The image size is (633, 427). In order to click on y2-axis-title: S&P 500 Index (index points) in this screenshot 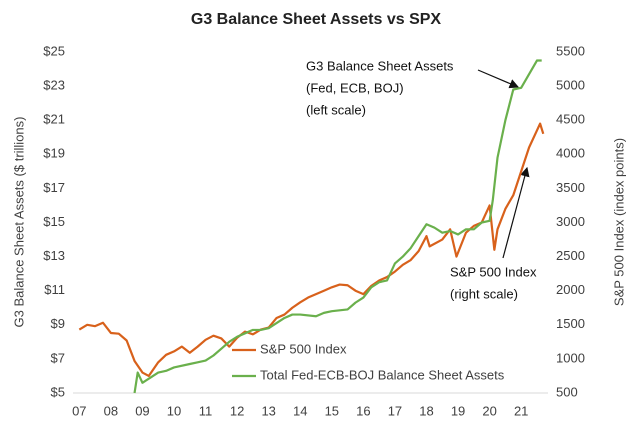, I will do `click(618, 222)`.